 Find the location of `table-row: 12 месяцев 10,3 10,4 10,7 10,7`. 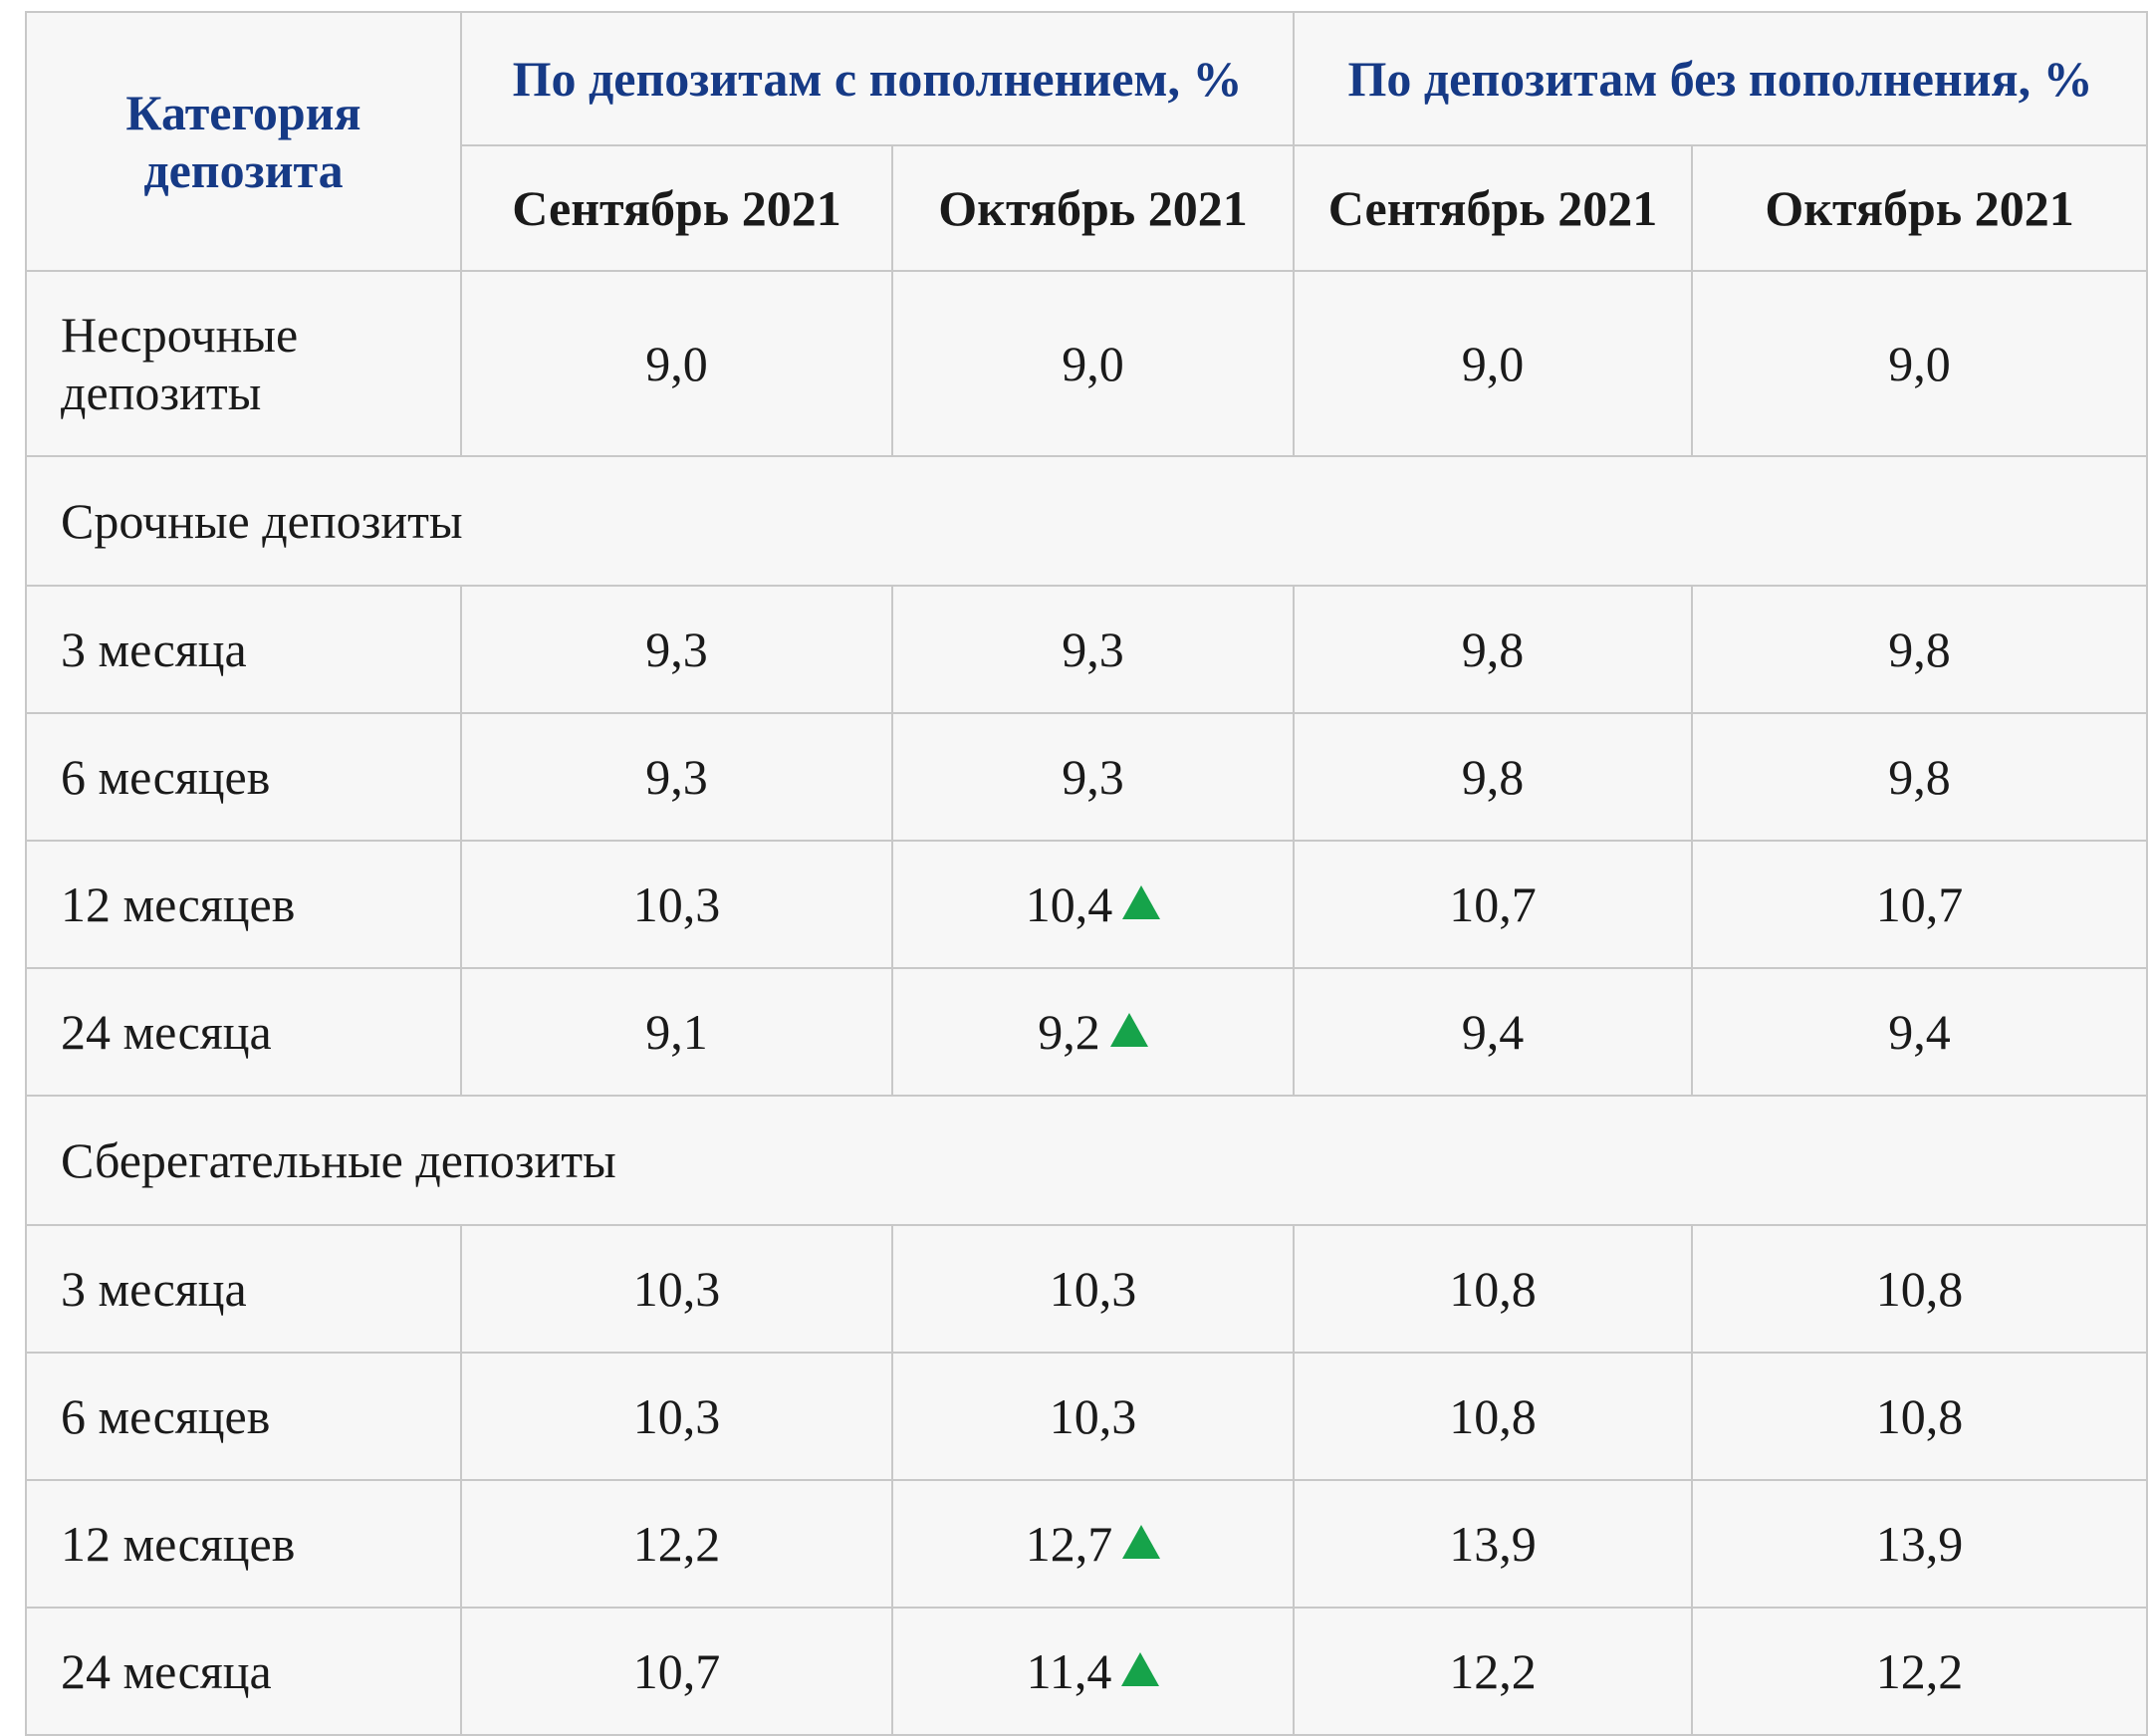

table-row: 12 месяцев 10,3 10,4 10,7 10,7 is located at coordinates (1087, 905).